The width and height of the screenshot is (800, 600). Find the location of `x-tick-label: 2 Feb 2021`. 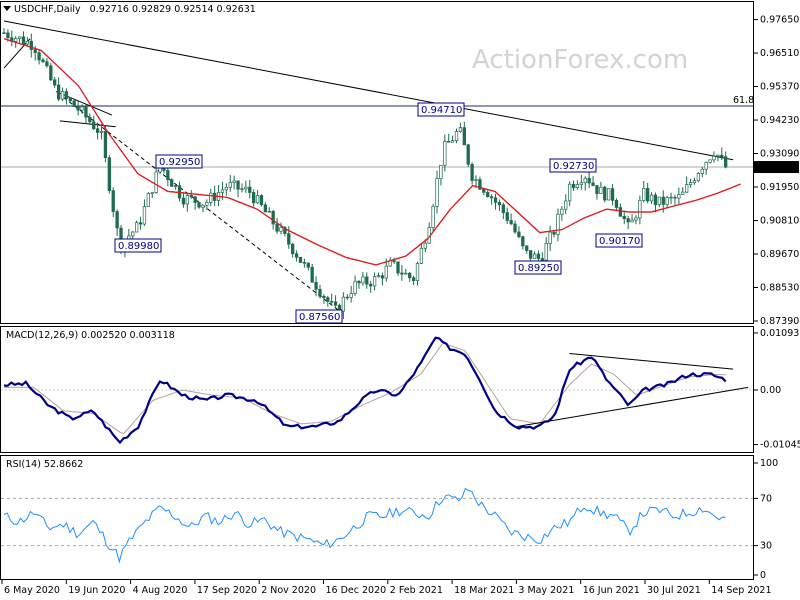

x-tick-label: 2 Feb 2021 is located at coordinates (416, 590).